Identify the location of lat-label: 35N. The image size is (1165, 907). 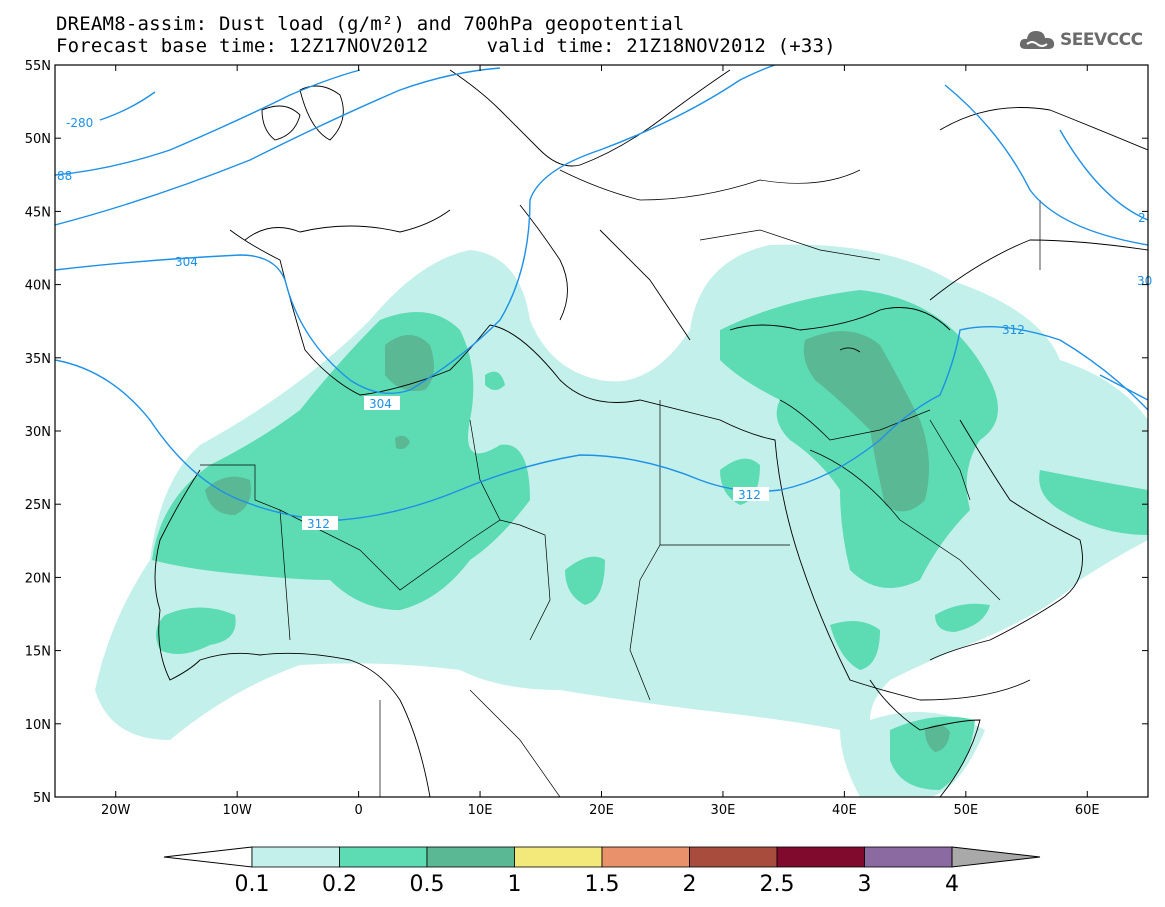
(38, 359).